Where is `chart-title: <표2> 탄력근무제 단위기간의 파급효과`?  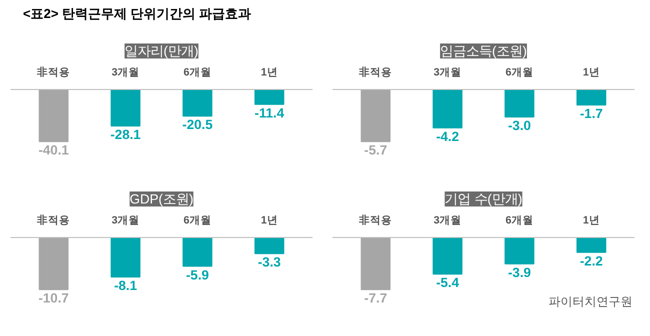 chart-title: <표2> 탄력근무제 단위기간의 파급효과 is located at coordinates (137, 14).